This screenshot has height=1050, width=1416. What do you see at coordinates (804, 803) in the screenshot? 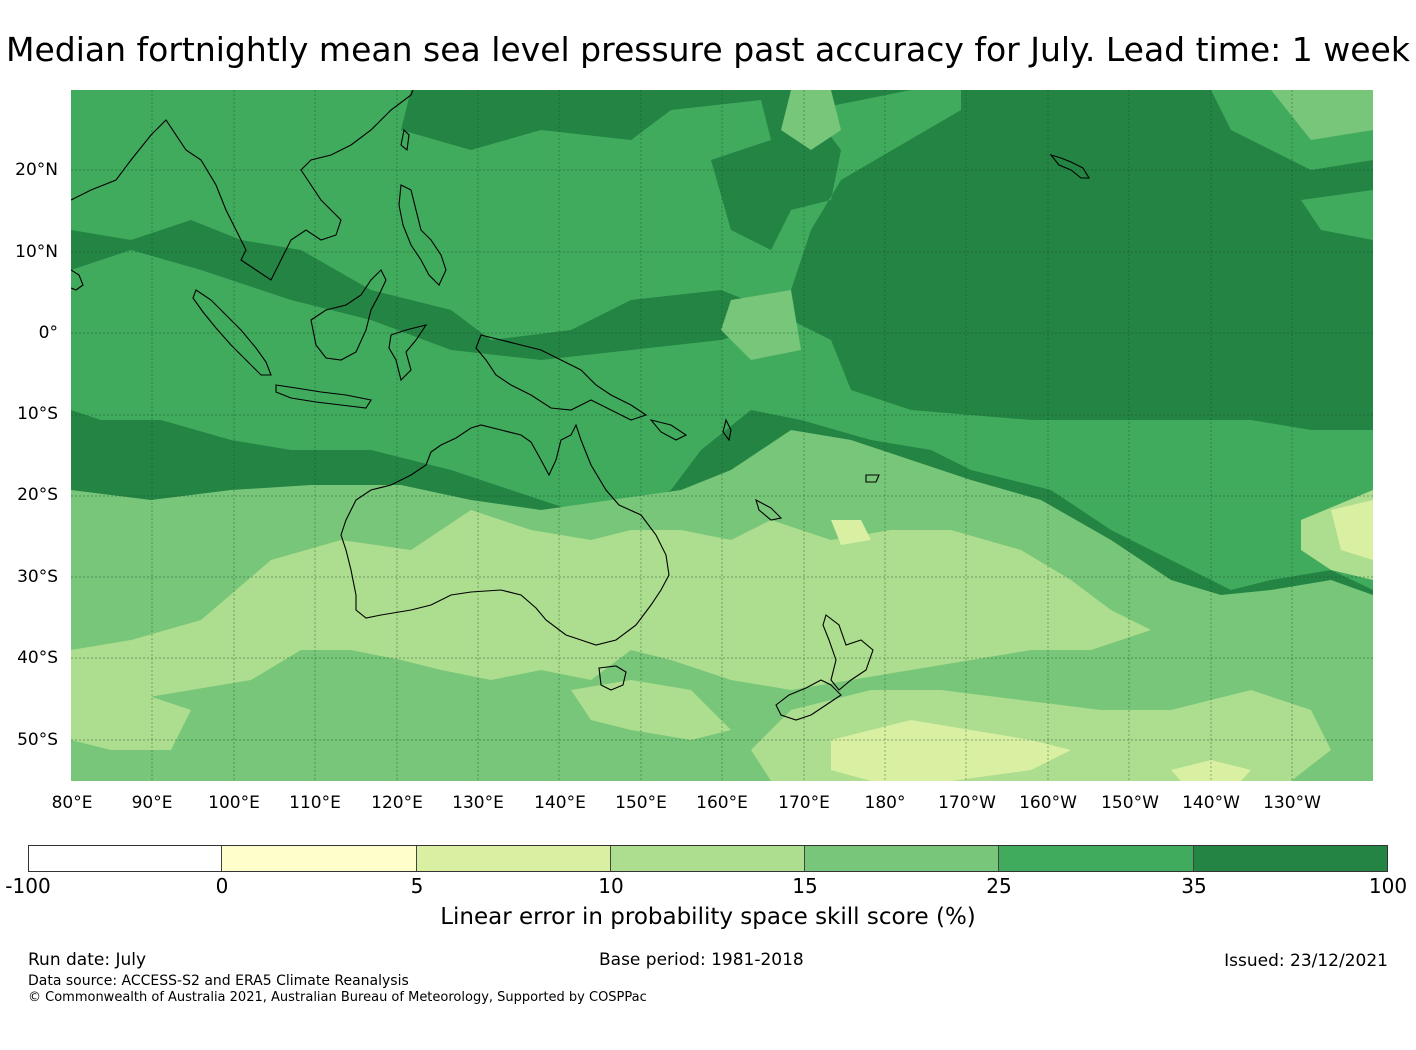
I see `lon-label-170e: 170°E` at bounding box center [804, 803].